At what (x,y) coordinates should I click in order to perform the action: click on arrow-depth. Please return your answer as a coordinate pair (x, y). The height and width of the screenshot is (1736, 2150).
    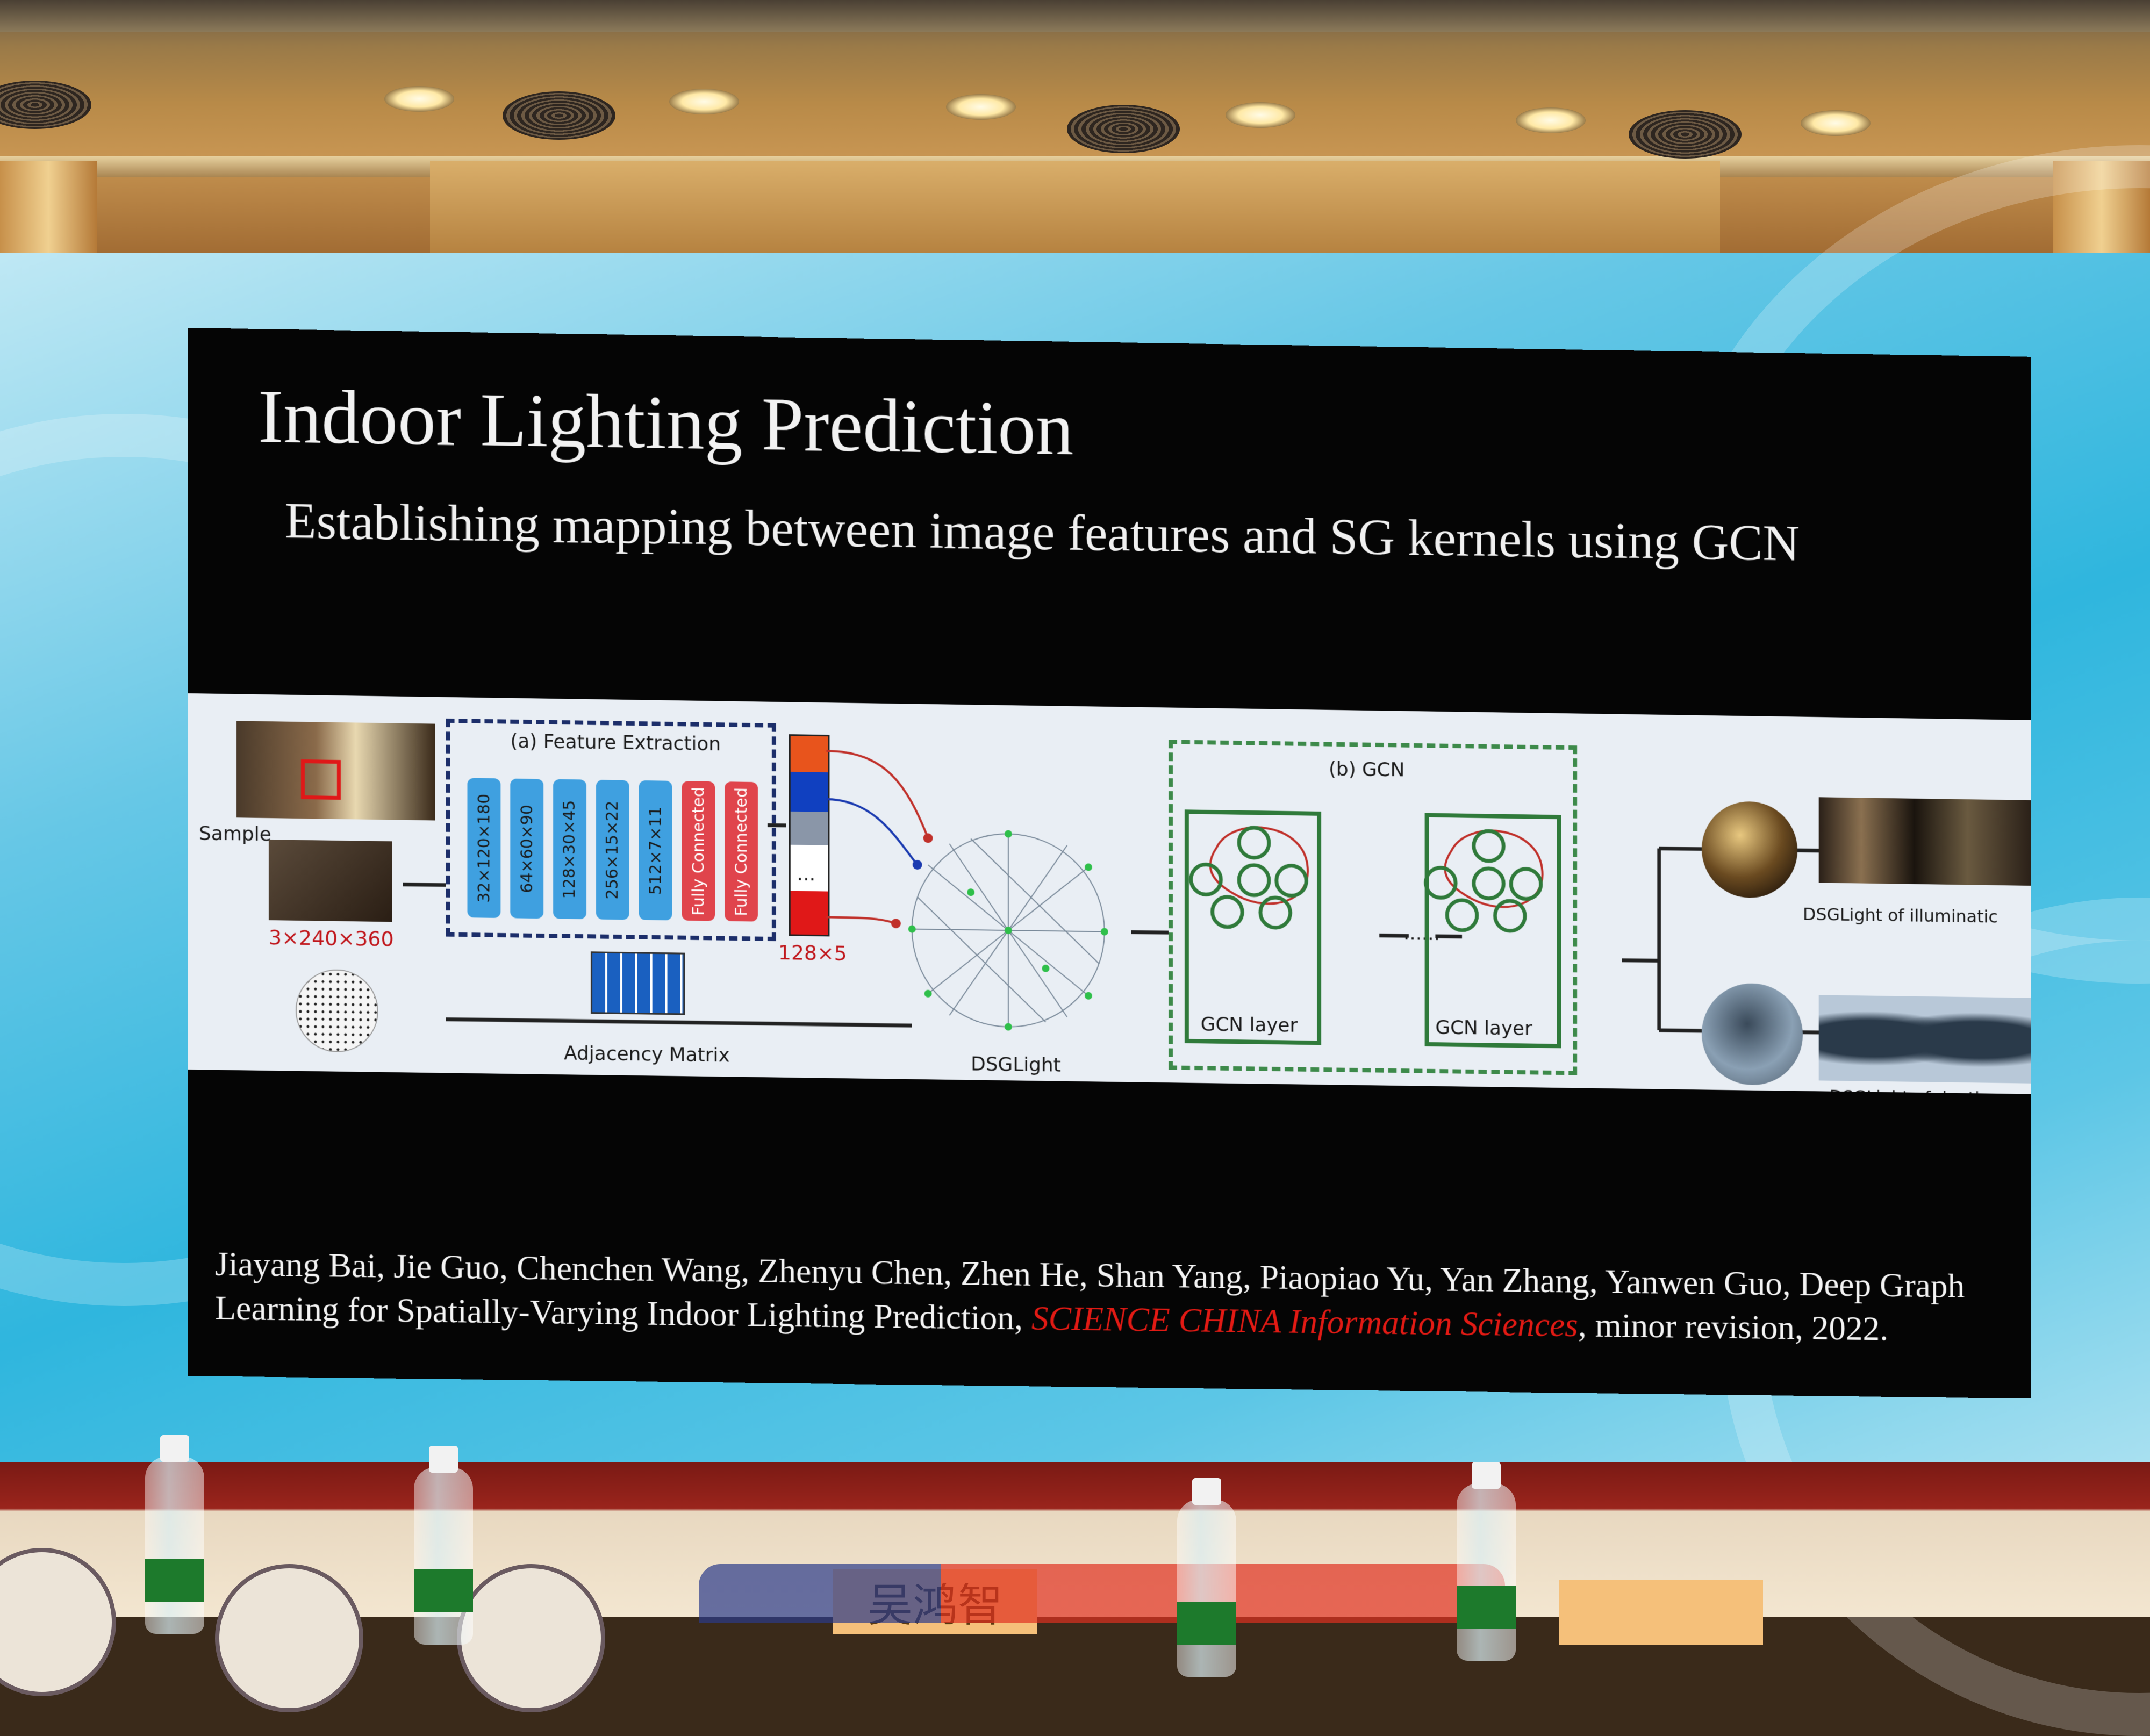
    Looking at the image, I should click on (1680, 1030).